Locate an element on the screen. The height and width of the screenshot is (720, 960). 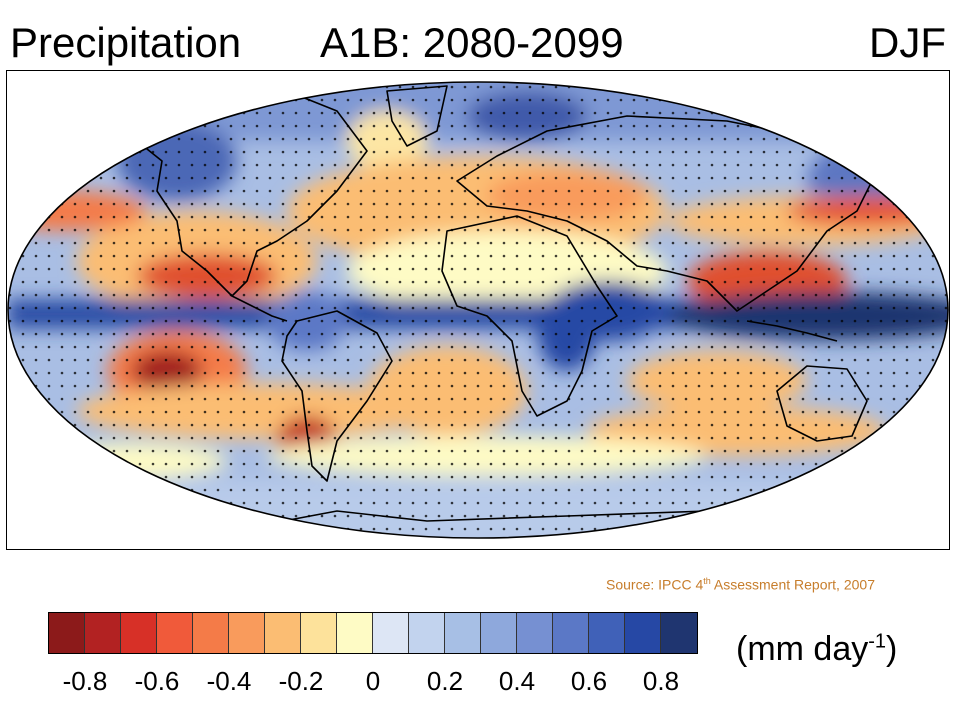
variable-title: Precipitation is located at coordinates (126, 42).